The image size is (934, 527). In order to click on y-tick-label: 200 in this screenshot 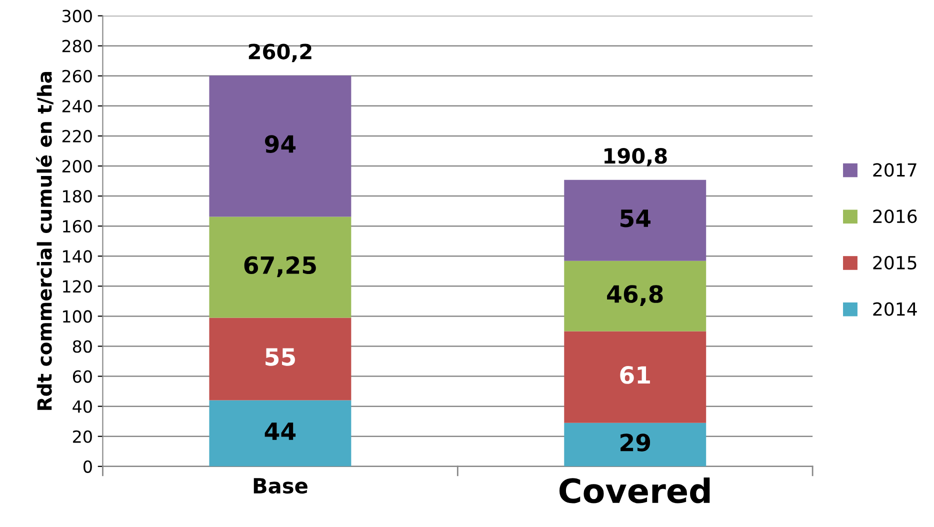, I will do `click(77, 166)`.